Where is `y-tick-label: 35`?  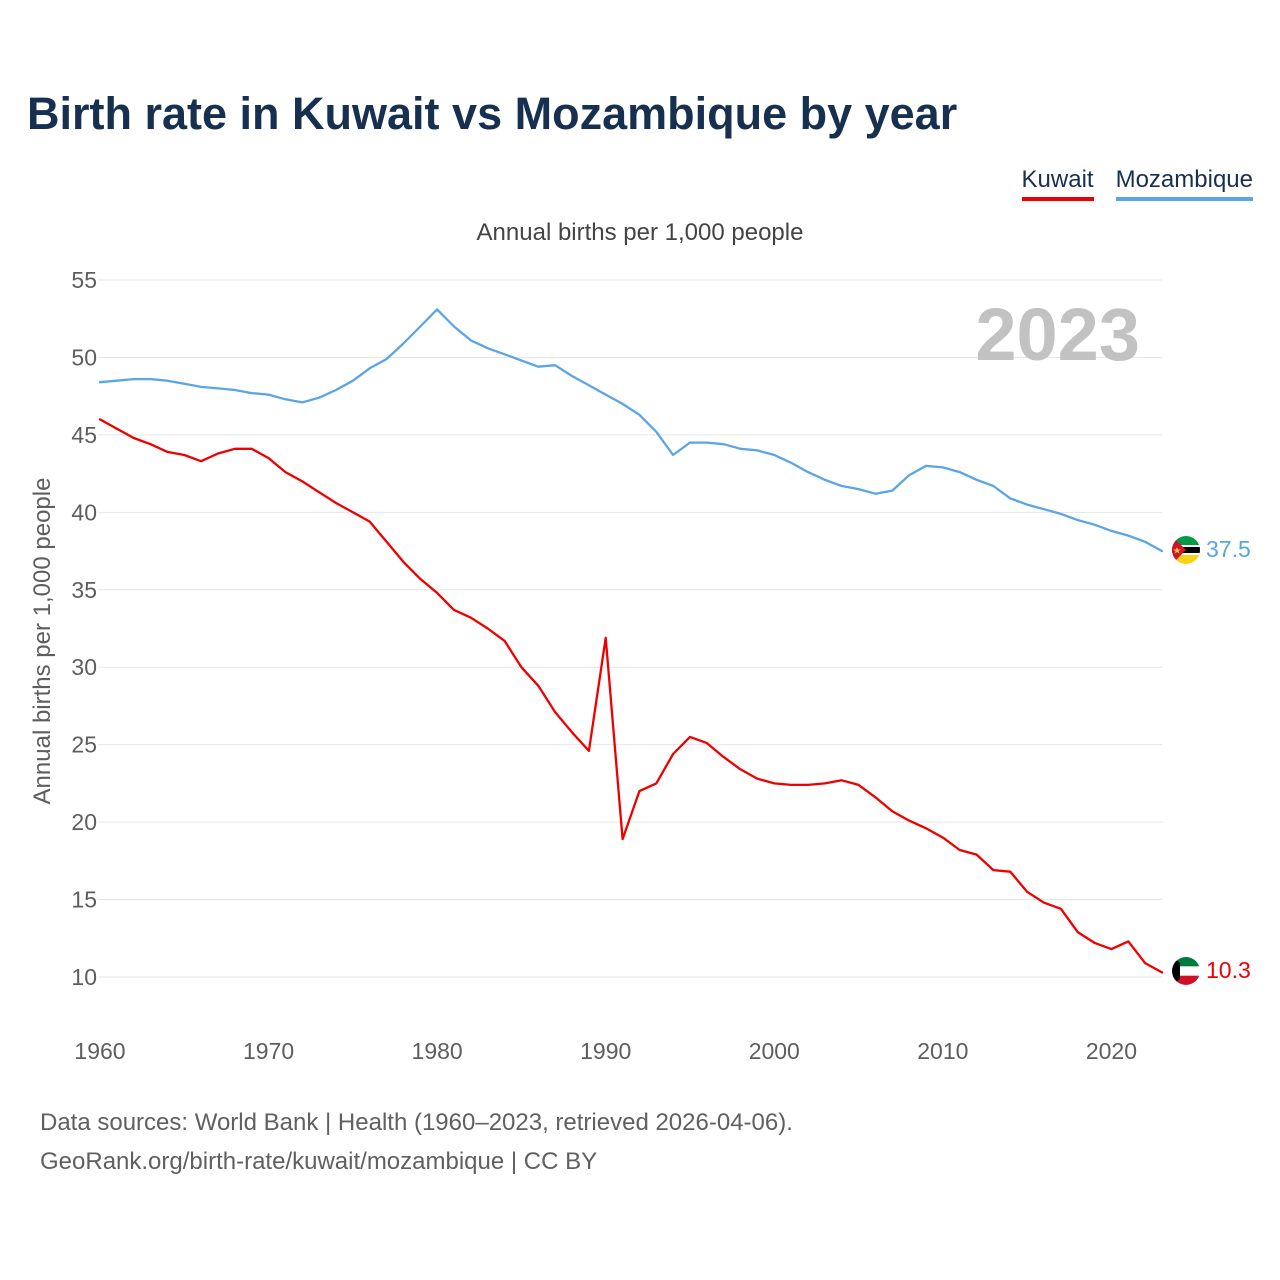 y-tick-label: 35 is located at coordinates (84, 590).